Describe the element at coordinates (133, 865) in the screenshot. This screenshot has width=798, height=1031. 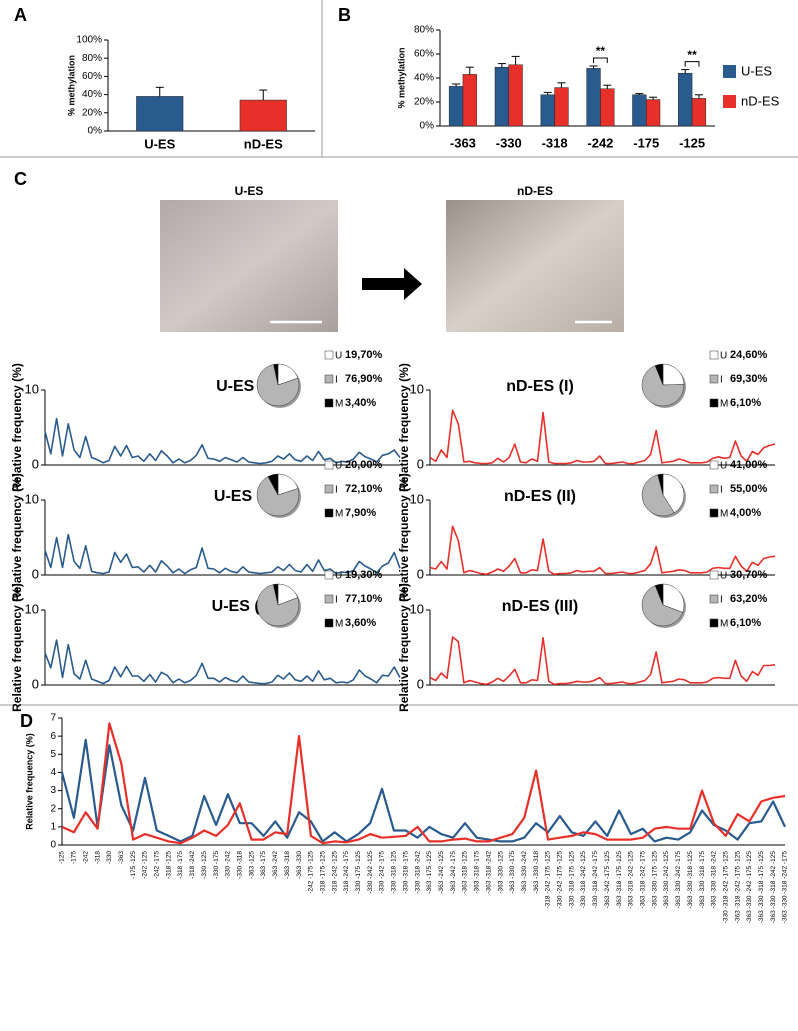
I see `x-tick-label: -175 -125` at that location.